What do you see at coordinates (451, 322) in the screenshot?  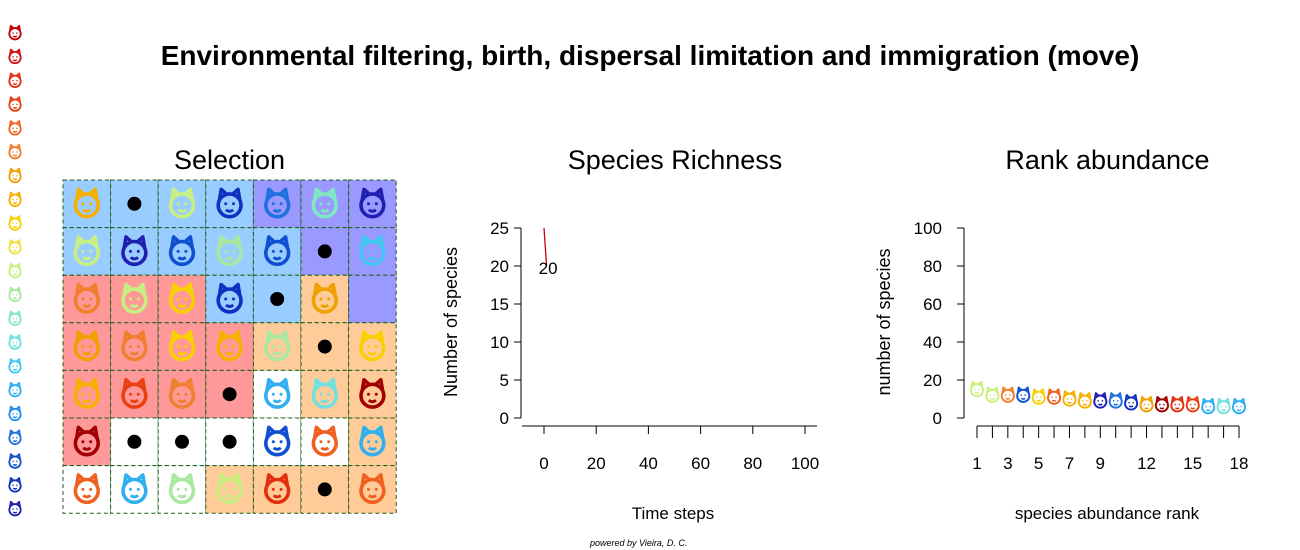 I see `richness-ylabel: Number of species` at bounding box center [451, 322].